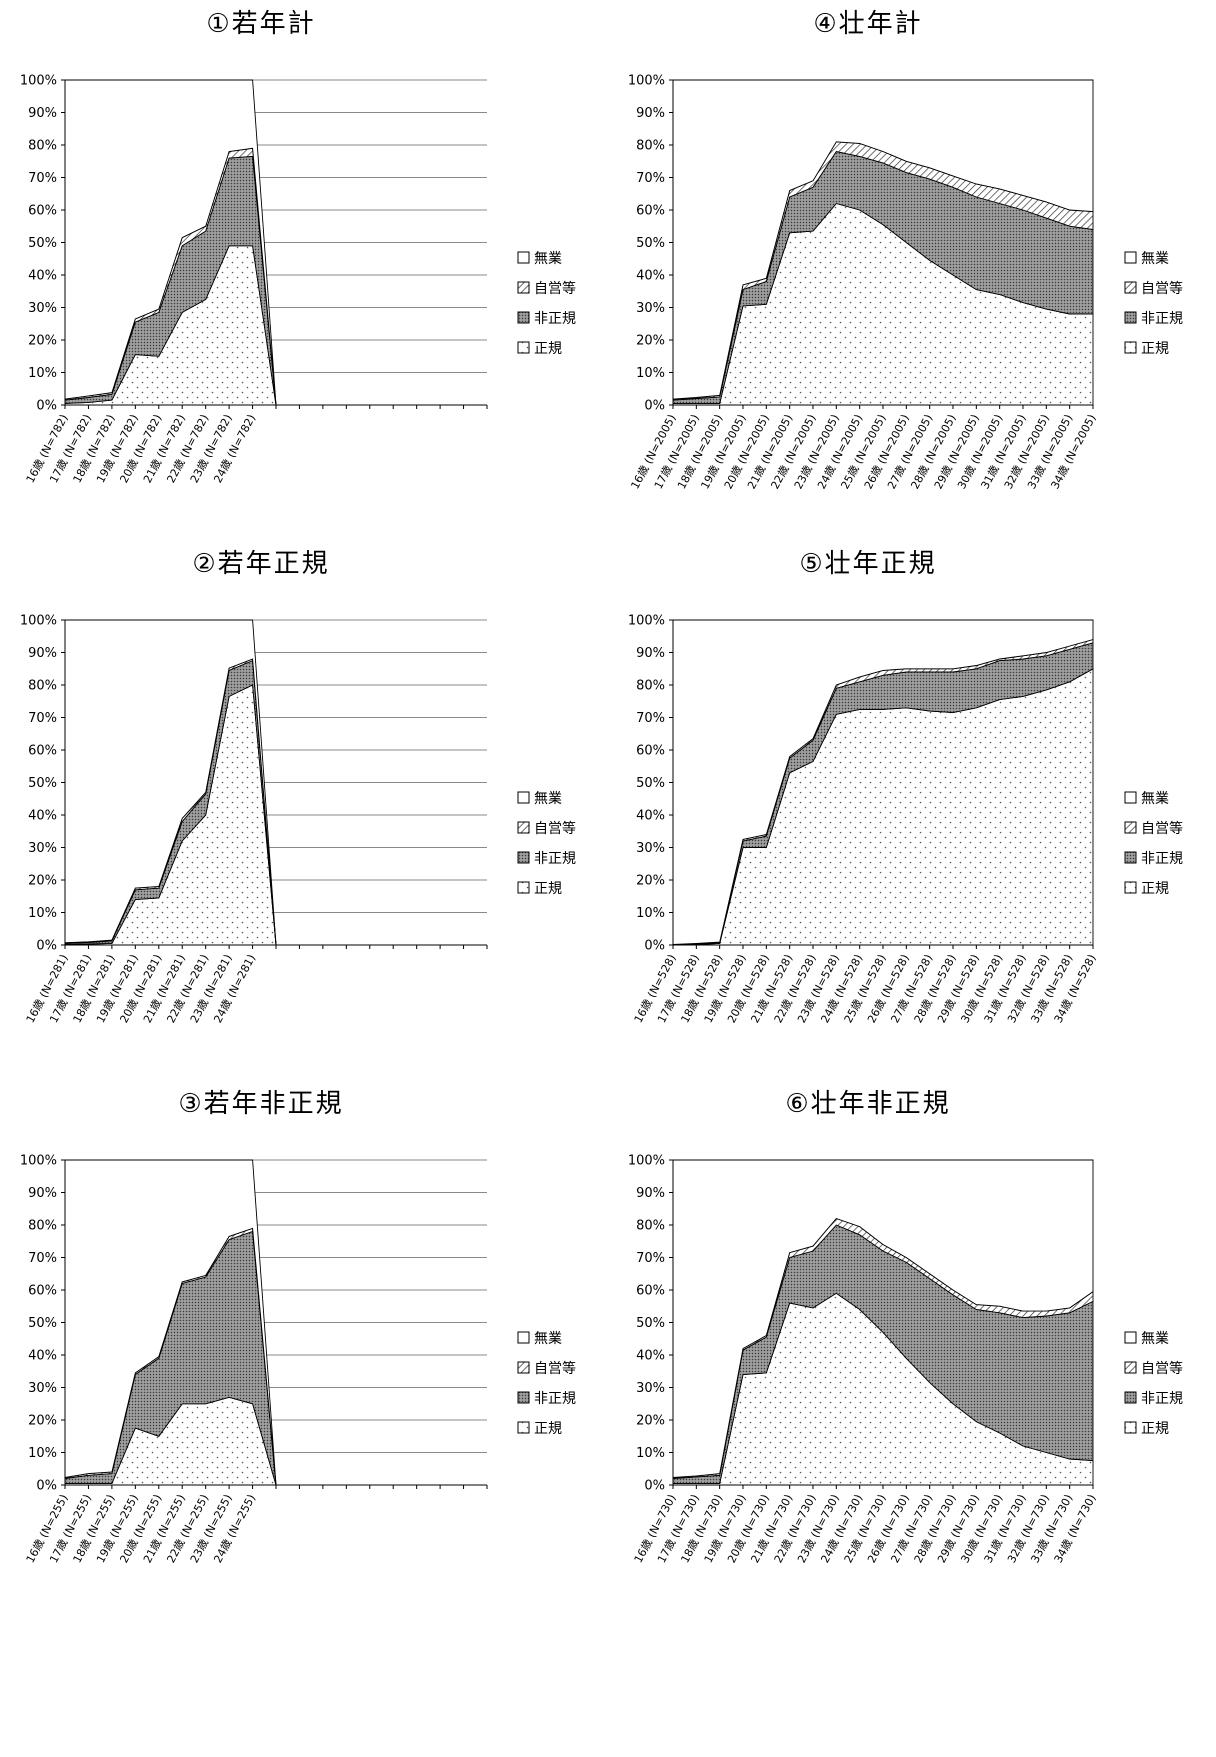 Image resolution: width=1216 pixels, height=1757 pixels. What do you see at coordinates (867, 1104) in the screenshot?
I see `chart-title: ⑥壮年非正規` at bounding box center [867, 1104].